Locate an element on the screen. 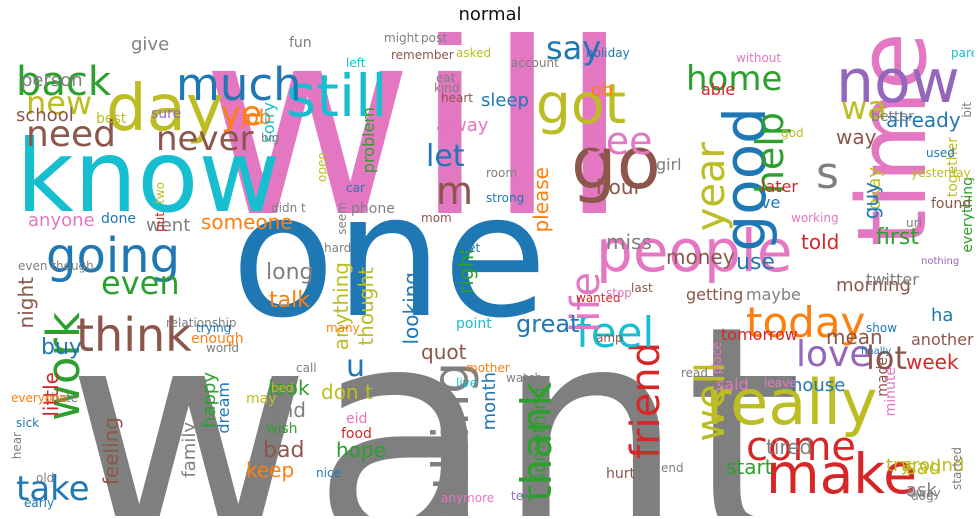 This screenshot has height=519, width=980. word-dog: dog is located at coordinates (922, 496).